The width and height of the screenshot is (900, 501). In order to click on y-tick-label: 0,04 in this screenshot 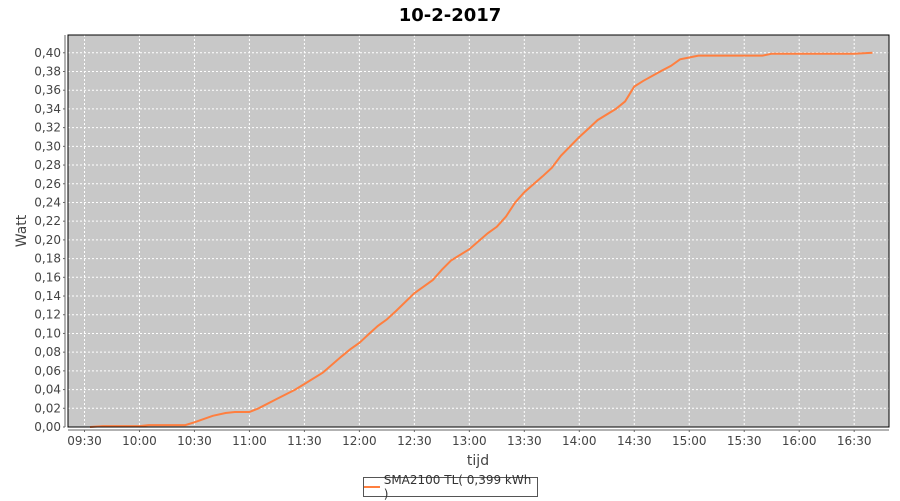, I will do `click(47, 390)`.